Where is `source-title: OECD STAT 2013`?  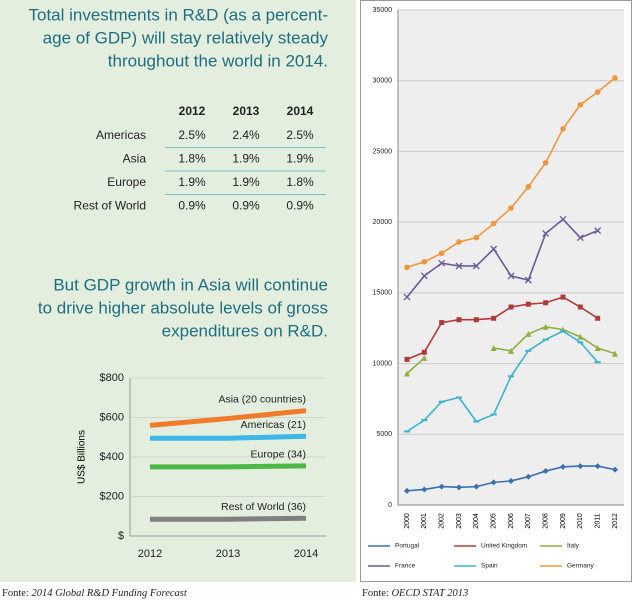 source-title: OECD STAT 2013 is located at coordinates (429, 593).